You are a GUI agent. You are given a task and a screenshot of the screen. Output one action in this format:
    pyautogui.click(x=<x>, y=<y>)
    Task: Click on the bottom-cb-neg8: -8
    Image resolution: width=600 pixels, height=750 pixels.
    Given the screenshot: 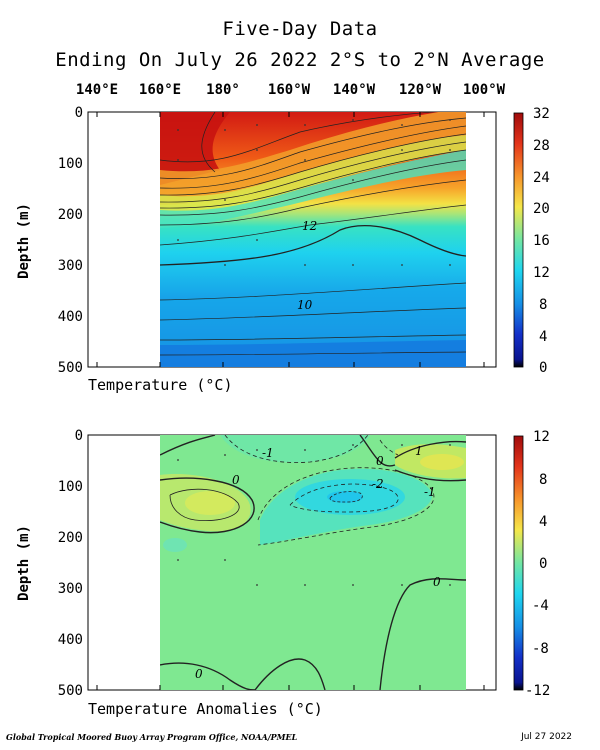 What is the action you would take?
    pyautogui.click(x=540, y=649)
    